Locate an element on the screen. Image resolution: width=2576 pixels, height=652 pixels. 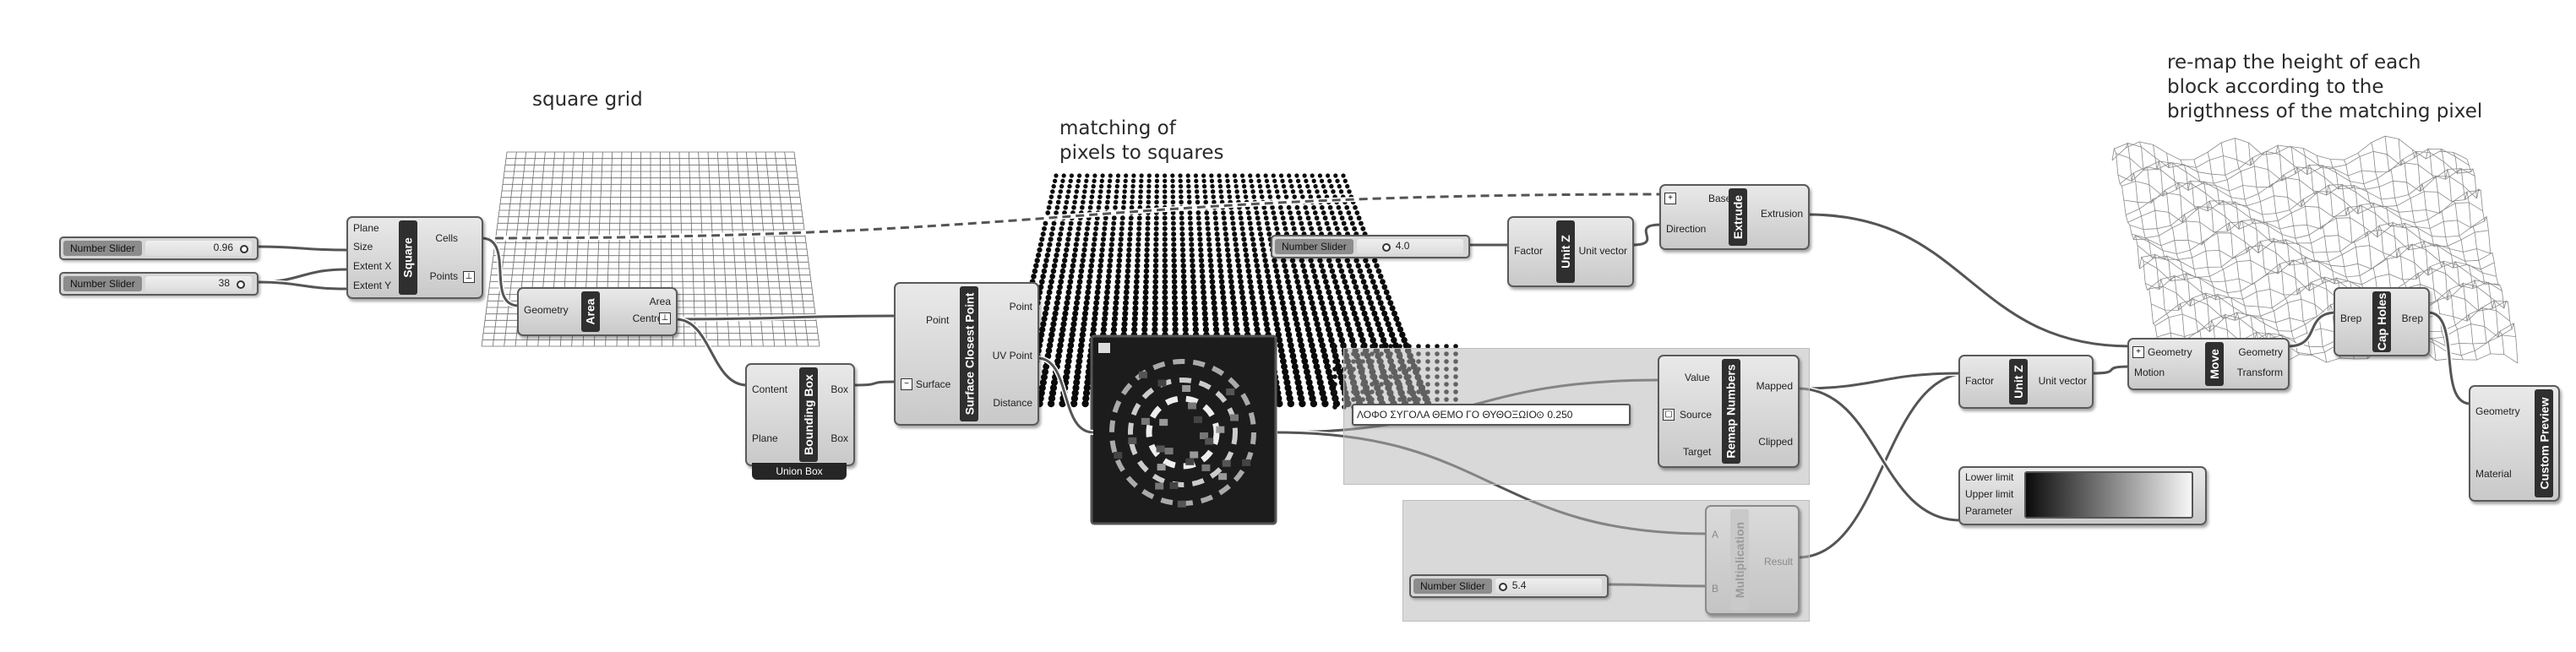
bounding-box-component: Content Plane Bounding Box Box Box is located at coordinates (800, 414).